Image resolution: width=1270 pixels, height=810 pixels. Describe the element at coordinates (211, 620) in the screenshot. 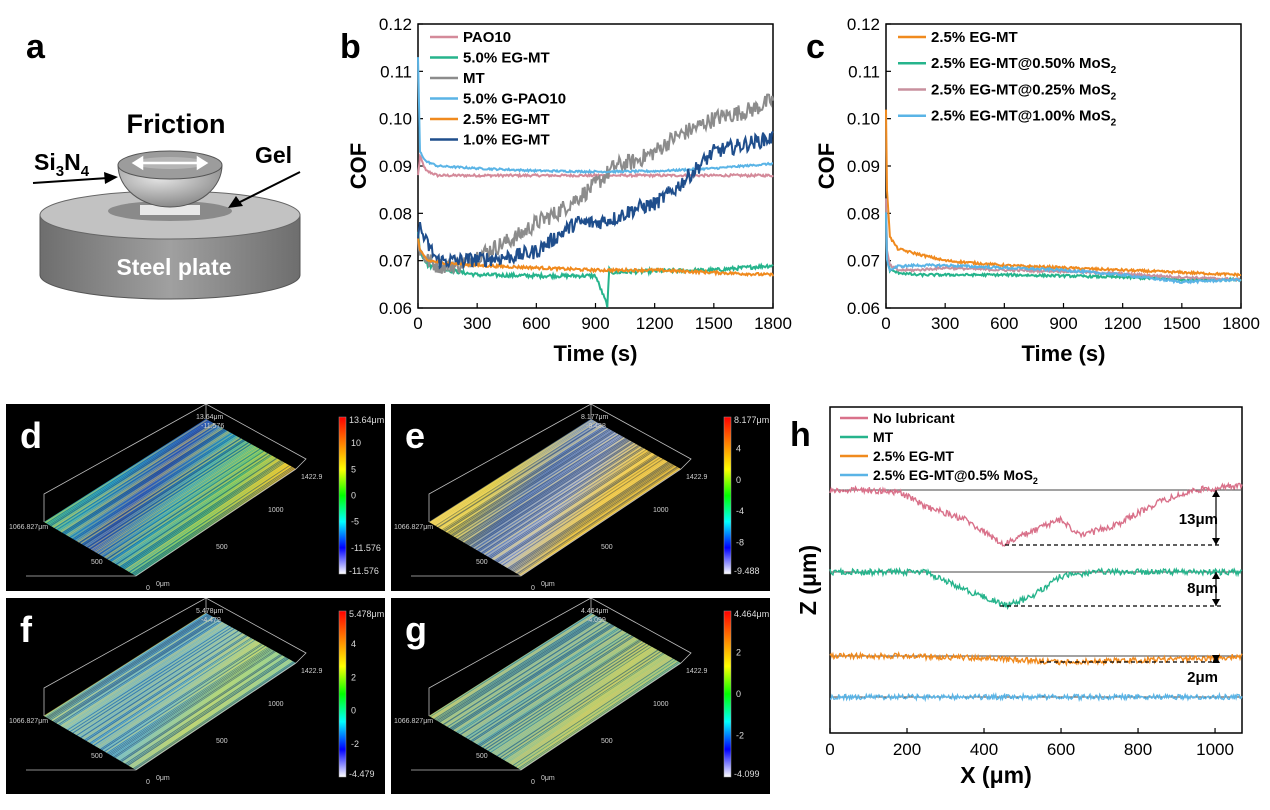

I see `z-min-label: -4.479` at that location.